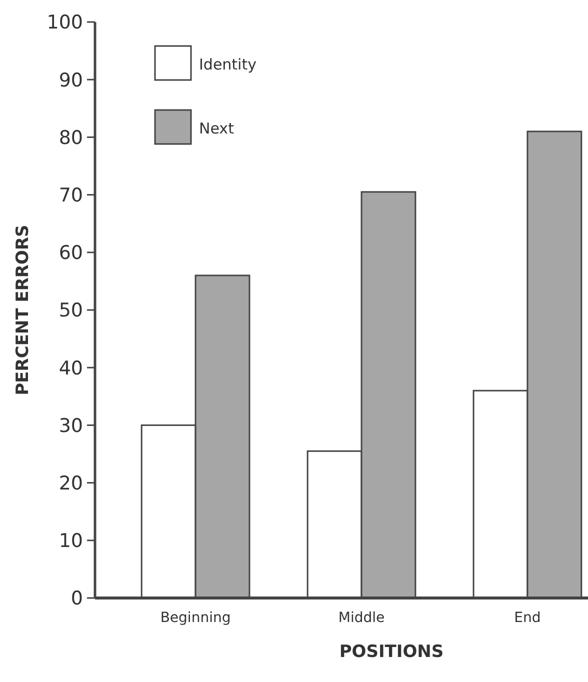  Describe the element at coordinates (70, 311) in the screenshot. I see `y-tick-label: 50` at that location.